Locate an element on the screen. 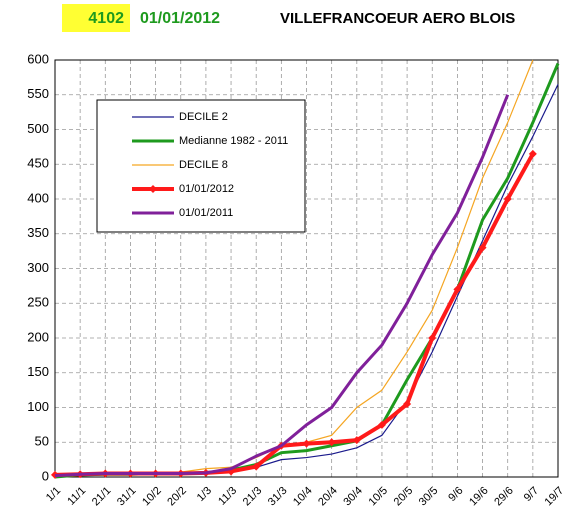 The image size is (563, 511). x-tick-label: 9/6 is located at coordinates (455, 494).